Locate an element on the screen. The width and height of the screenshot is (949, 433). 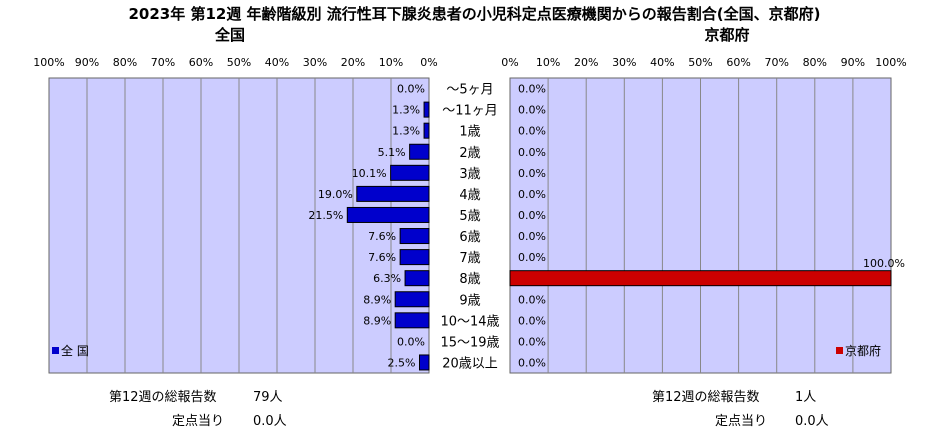
category-label: 2歳 is located at coordinates (469, 153).